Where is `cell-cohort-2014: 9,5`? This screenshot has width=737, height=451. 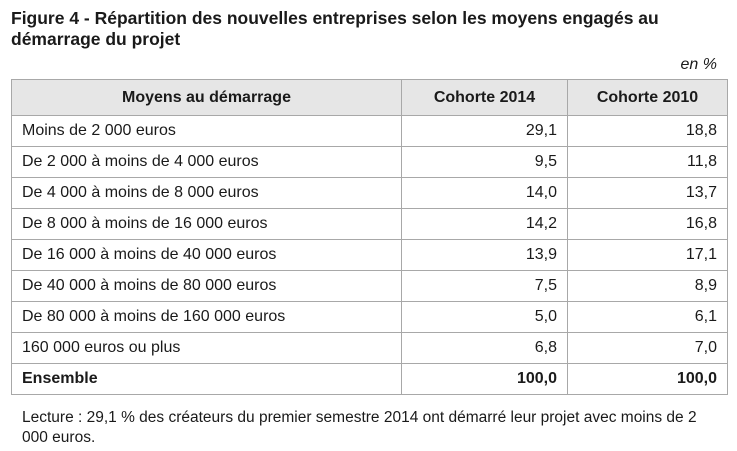 cell-cohort-2014: 9,5 is located at coordinates (484, 162).